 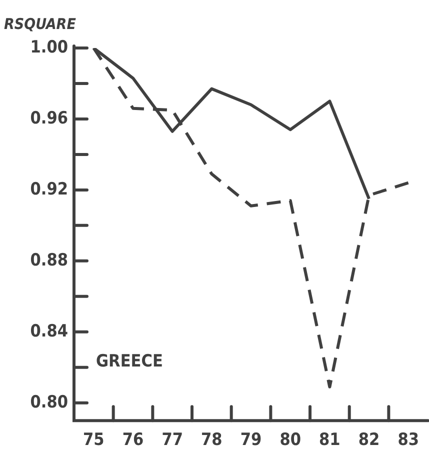 What do you see at coordinates (129, 361) in the screenshot?
I see `annotation: GREECE` at bounding box center [129, 361].